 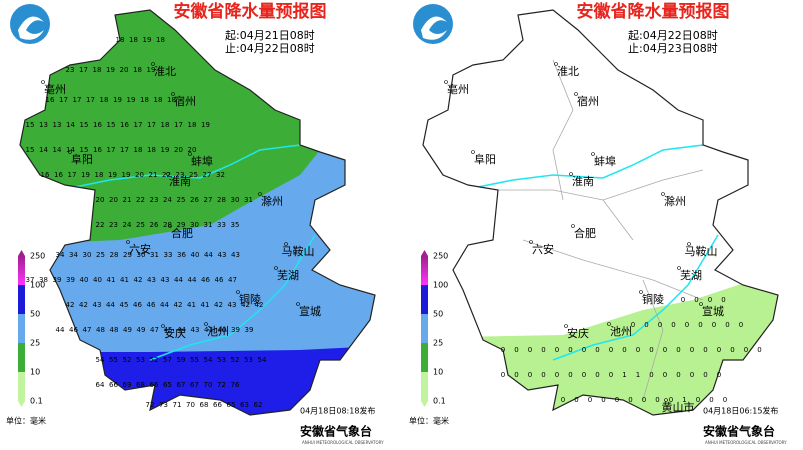 I want to click on city-label: 池州, so click(x=218, y=331).